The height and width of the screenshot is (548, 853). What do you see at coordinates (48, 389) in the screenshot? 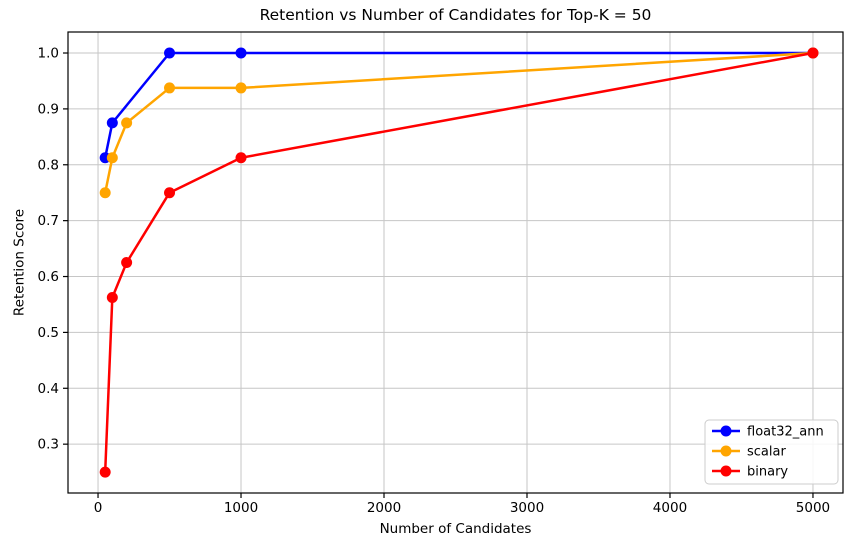
I see `y-tick-label-1: 0.4` at bounding box center [48, 389].